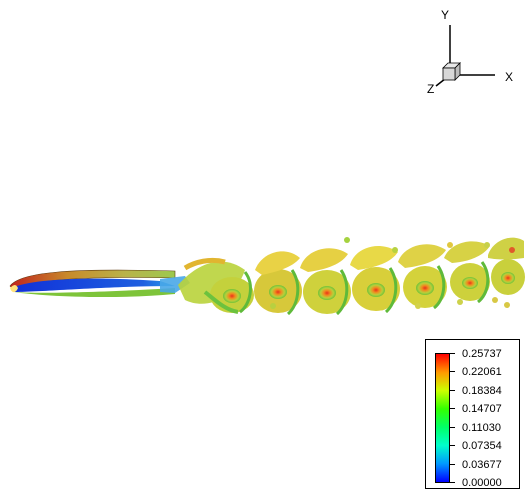 The image size is (525, 493). Describe the element at coordinates (482, 409) in the screenshot. I see `legend-label: 0.14707` at that location.